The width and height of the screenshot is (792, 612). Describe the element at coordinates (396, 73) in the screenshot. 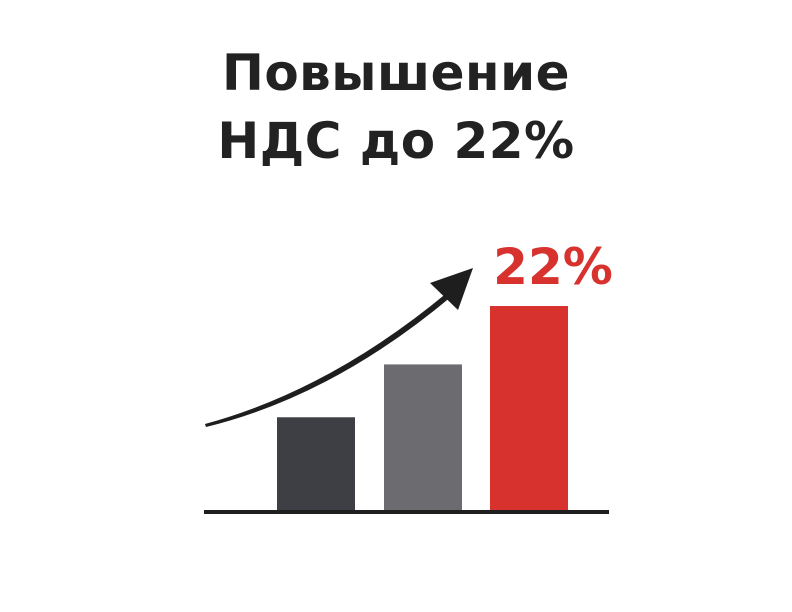

I see `title-line-1: Повышение` at that location.